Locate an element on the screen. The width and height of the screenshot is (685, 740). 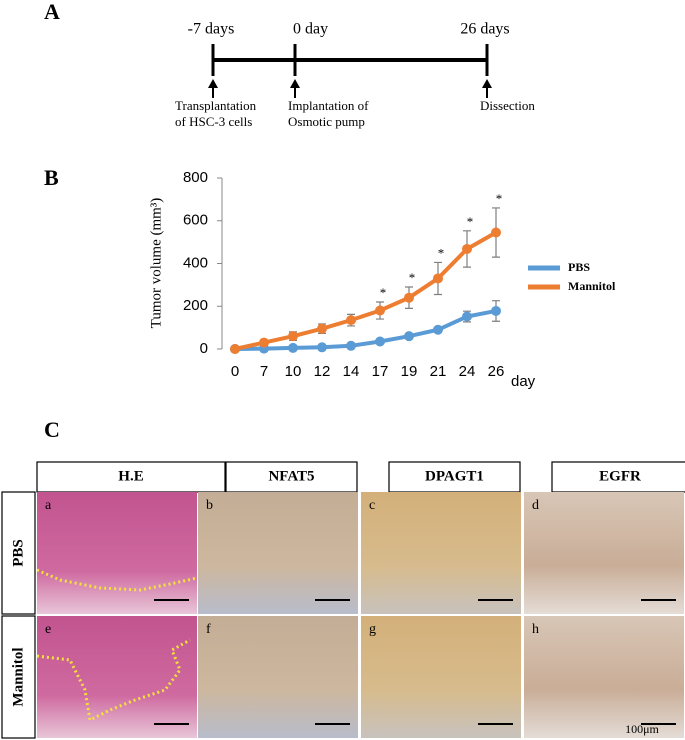
panel-label: A is located at coordinates (52, 12).